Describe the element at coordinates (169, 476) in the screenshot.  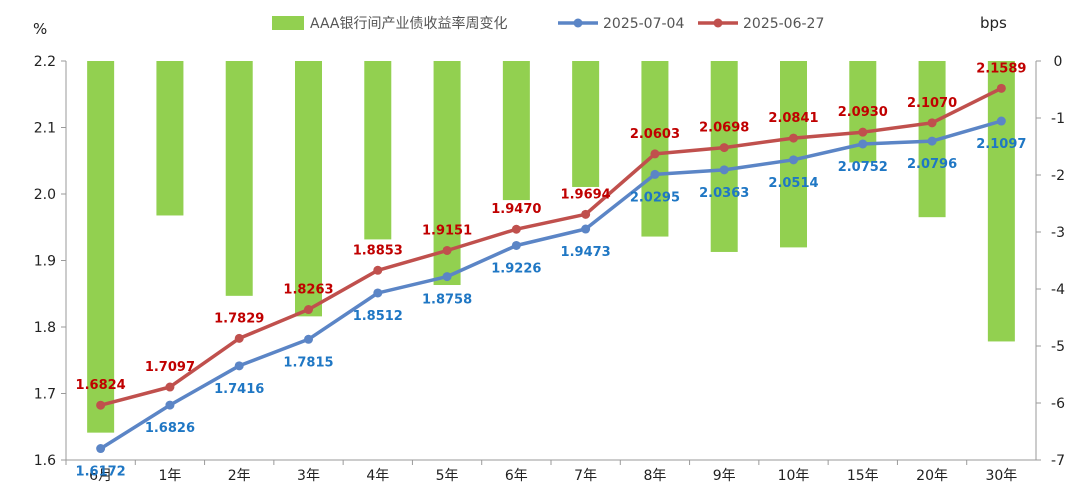
I see `x-tick-label: 1年` at that location.